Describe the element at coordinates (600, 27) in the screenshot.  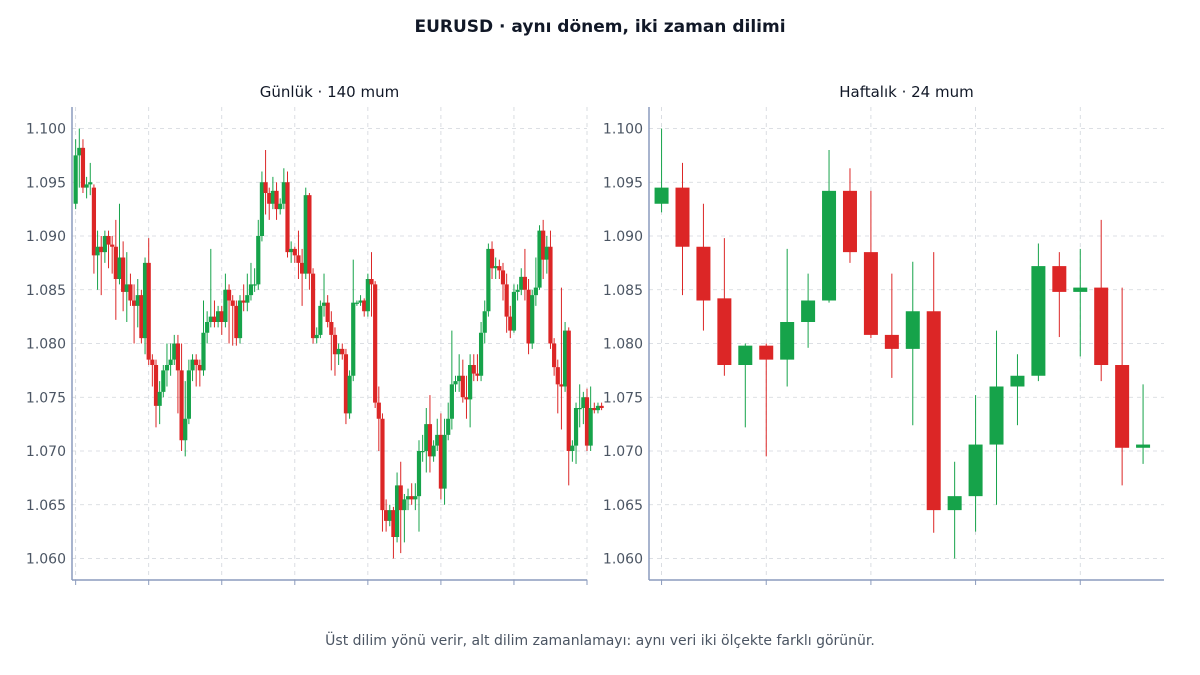
I see `chart-title: EURUSD · aynı dönem, iki zaman dilimi` at that location.